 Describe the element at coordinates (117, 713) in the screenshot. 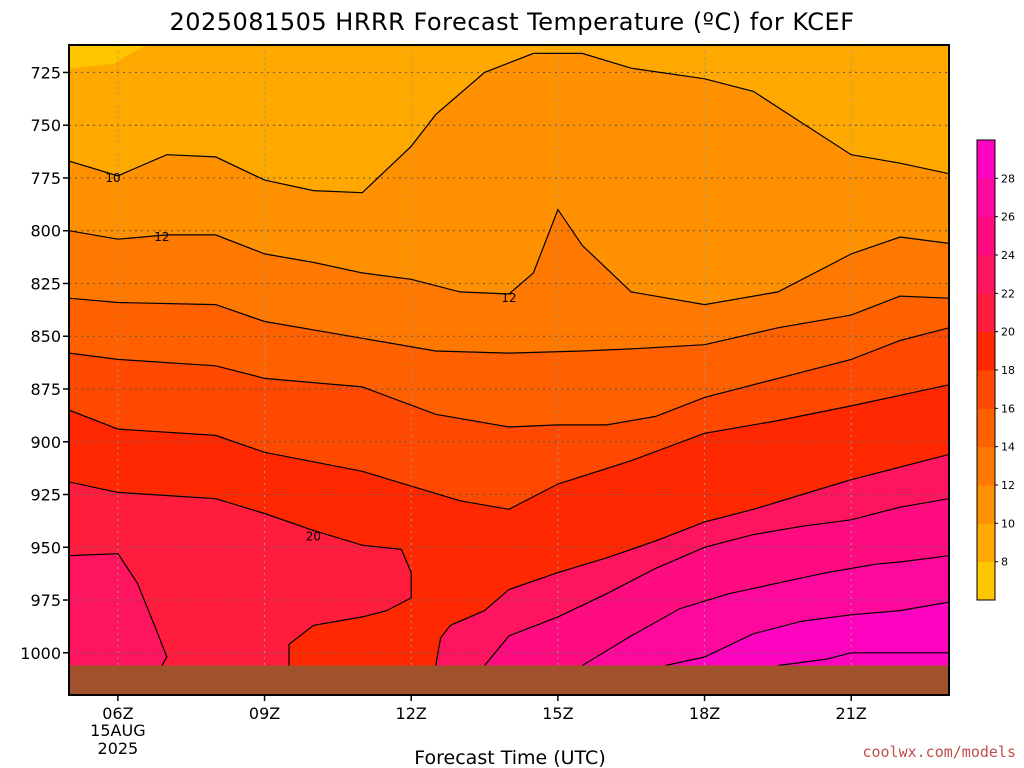

I see `x-tick-label: 06Z` at that location.